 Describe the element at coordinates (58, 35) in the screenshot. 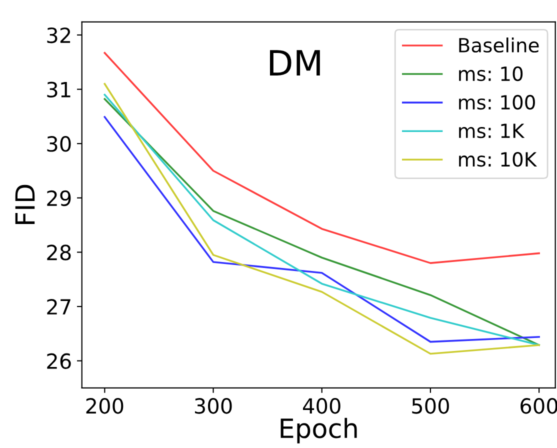

I see `y-tick-label: 32` at that location.